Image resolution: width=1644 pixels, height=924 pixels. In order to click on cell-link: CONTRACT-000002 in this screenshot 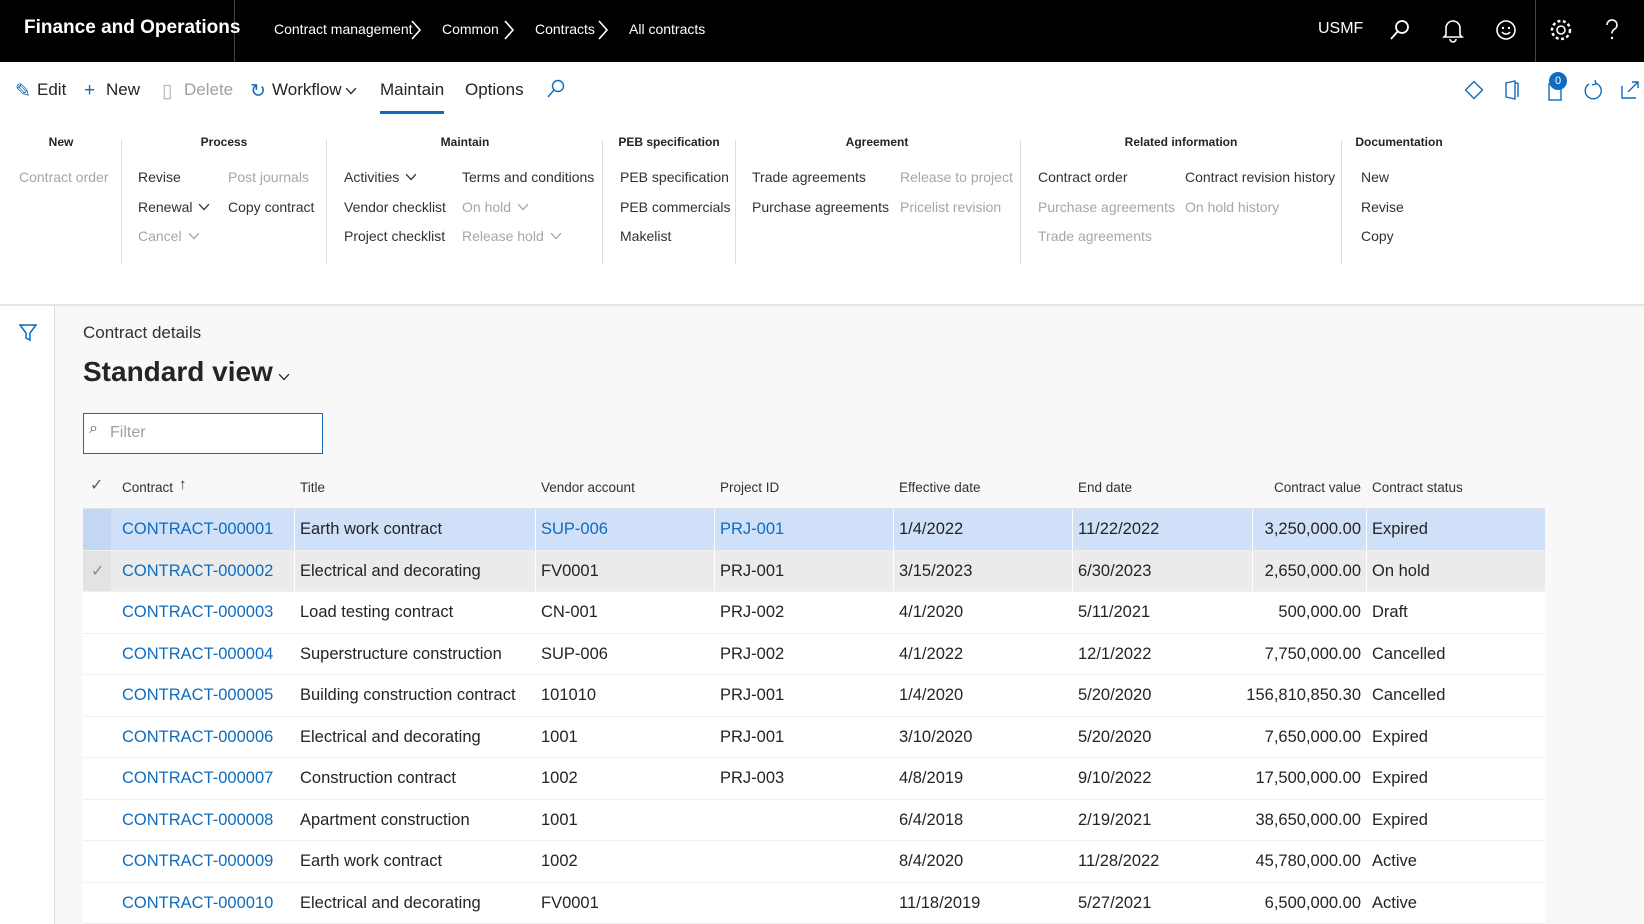, I will do `click(198, 570)`.